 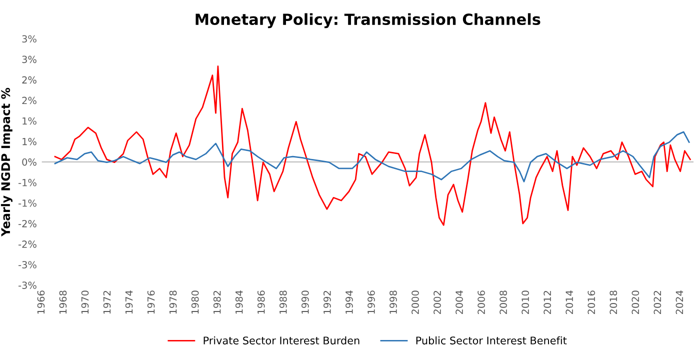 What do you see at coordinates (305, 302) in the screenshot?
I see `x-tick-label: 1990` at bounding box center [305, 302].